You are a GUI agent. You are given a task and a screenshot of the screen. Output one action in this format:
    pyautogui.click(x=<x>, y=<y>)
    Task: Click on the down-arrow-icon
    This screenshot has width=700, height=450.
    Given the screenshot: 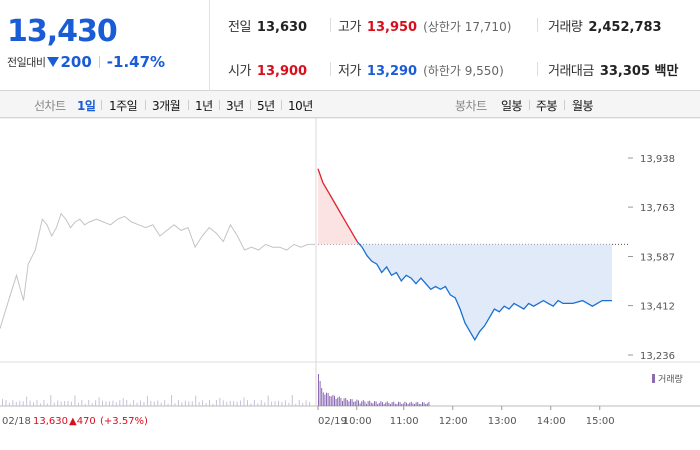 What is the action you would take?
    pyautogui.click(x=53, y=62)
    